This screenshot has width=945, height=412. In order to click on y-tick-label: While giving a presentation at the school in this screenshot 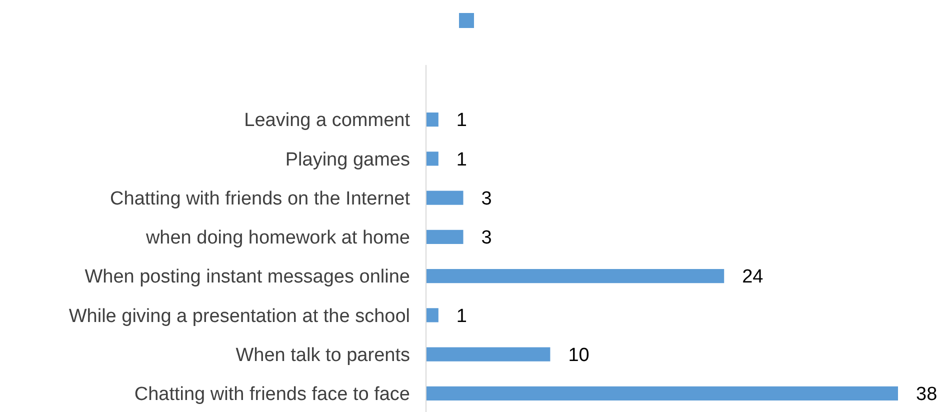, I will do `click(239, 316)`.